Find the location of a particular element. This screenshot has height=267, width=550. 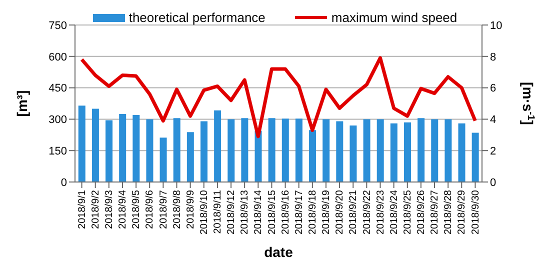

x-tick-label: 2018/9/19 is located at coordinates (326, 212).